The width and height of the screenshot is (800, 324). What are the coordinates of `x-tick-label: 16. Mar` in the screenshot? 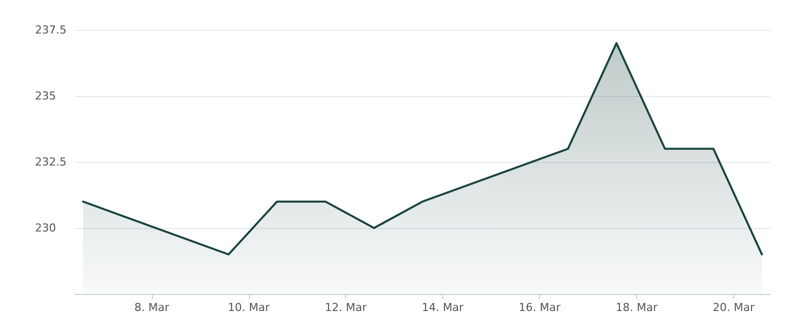 It's located at (540, 307).